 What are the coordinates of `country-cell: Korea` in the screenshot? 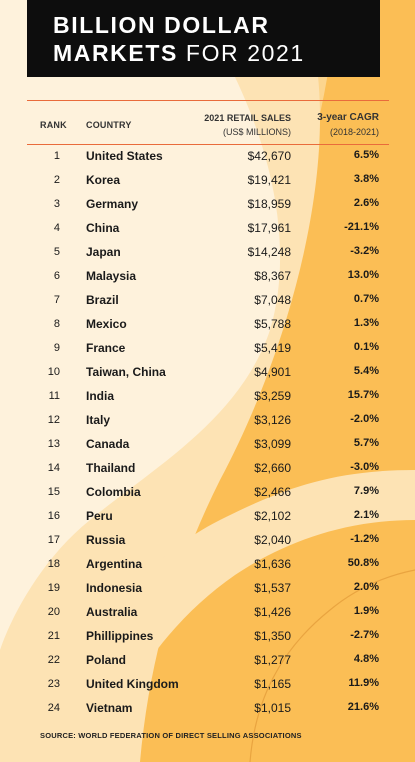 It's located at (103, 180).